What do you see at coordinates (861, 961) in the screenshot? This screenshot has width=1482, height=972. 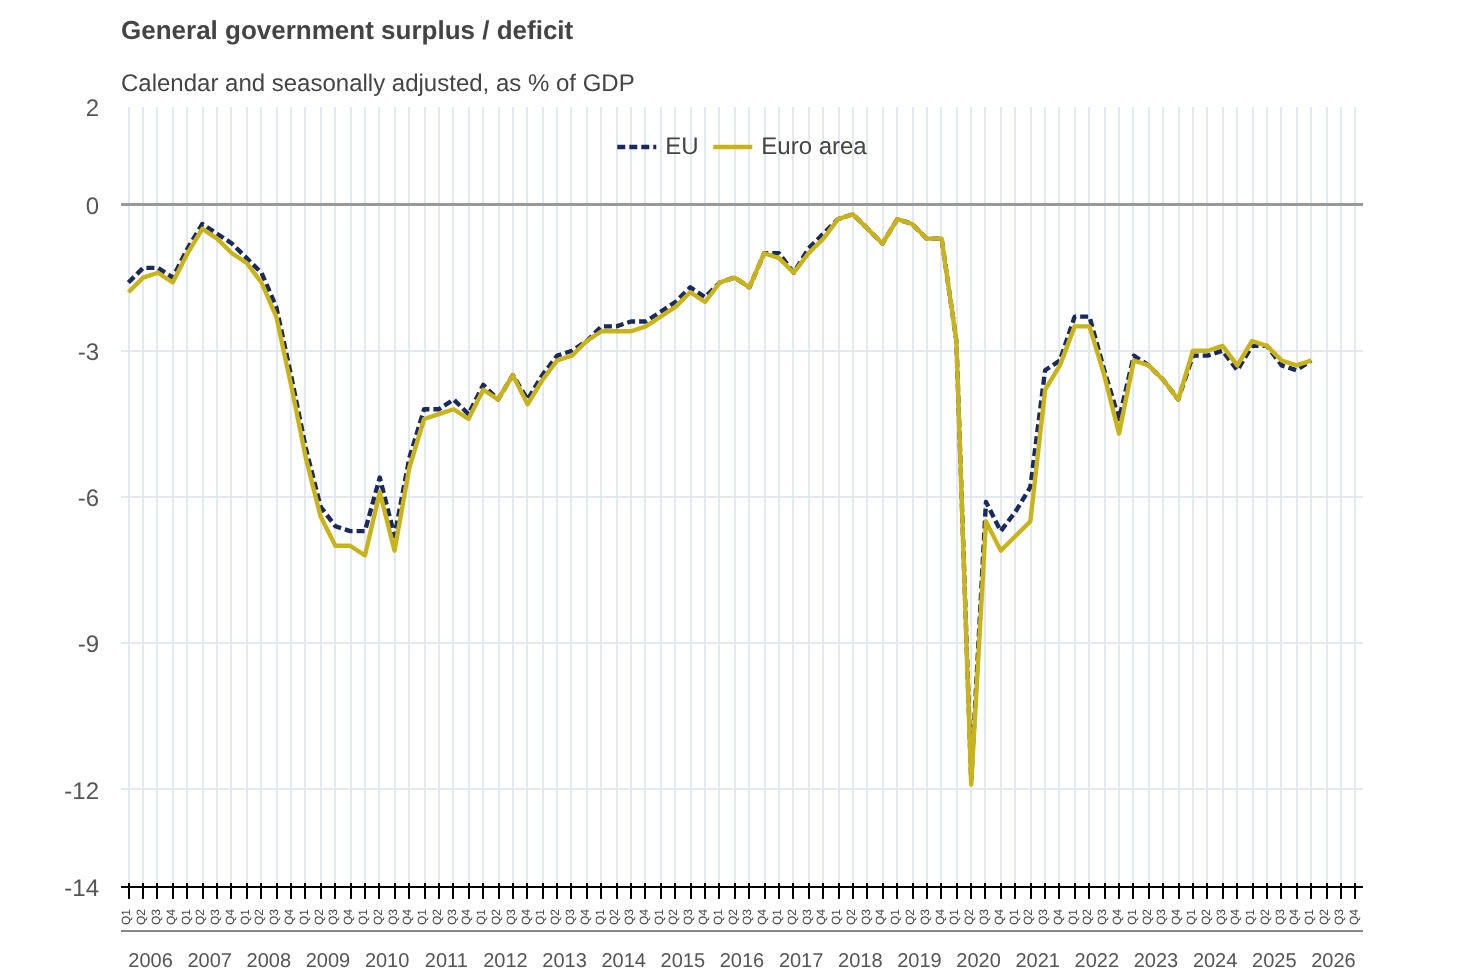 I see `text: 2018` at bounding box center [861, 961].